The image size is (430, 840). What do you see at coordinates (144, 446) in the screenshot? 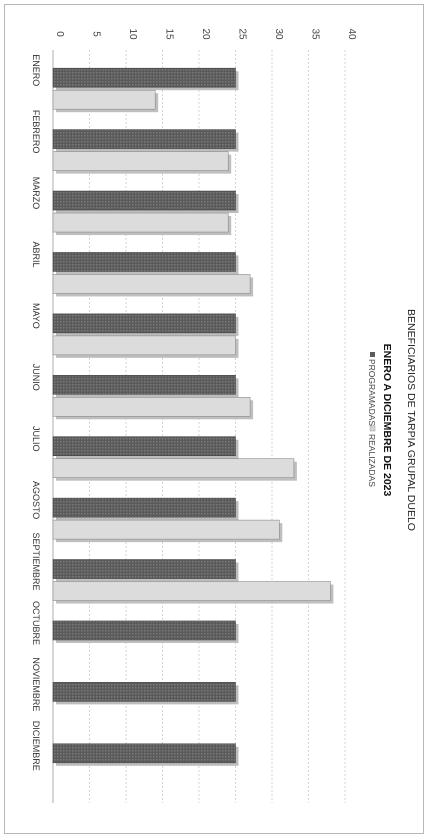
I see `bar-programadas-julio` at bounding box center [144, 446].